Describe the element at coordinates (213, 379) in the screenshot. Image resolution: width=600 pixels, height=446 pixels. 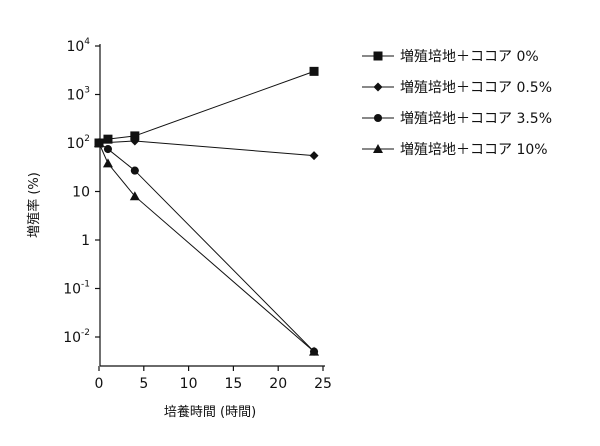
I see `x-ticks: 0 5 10 15 20 25` at that location.